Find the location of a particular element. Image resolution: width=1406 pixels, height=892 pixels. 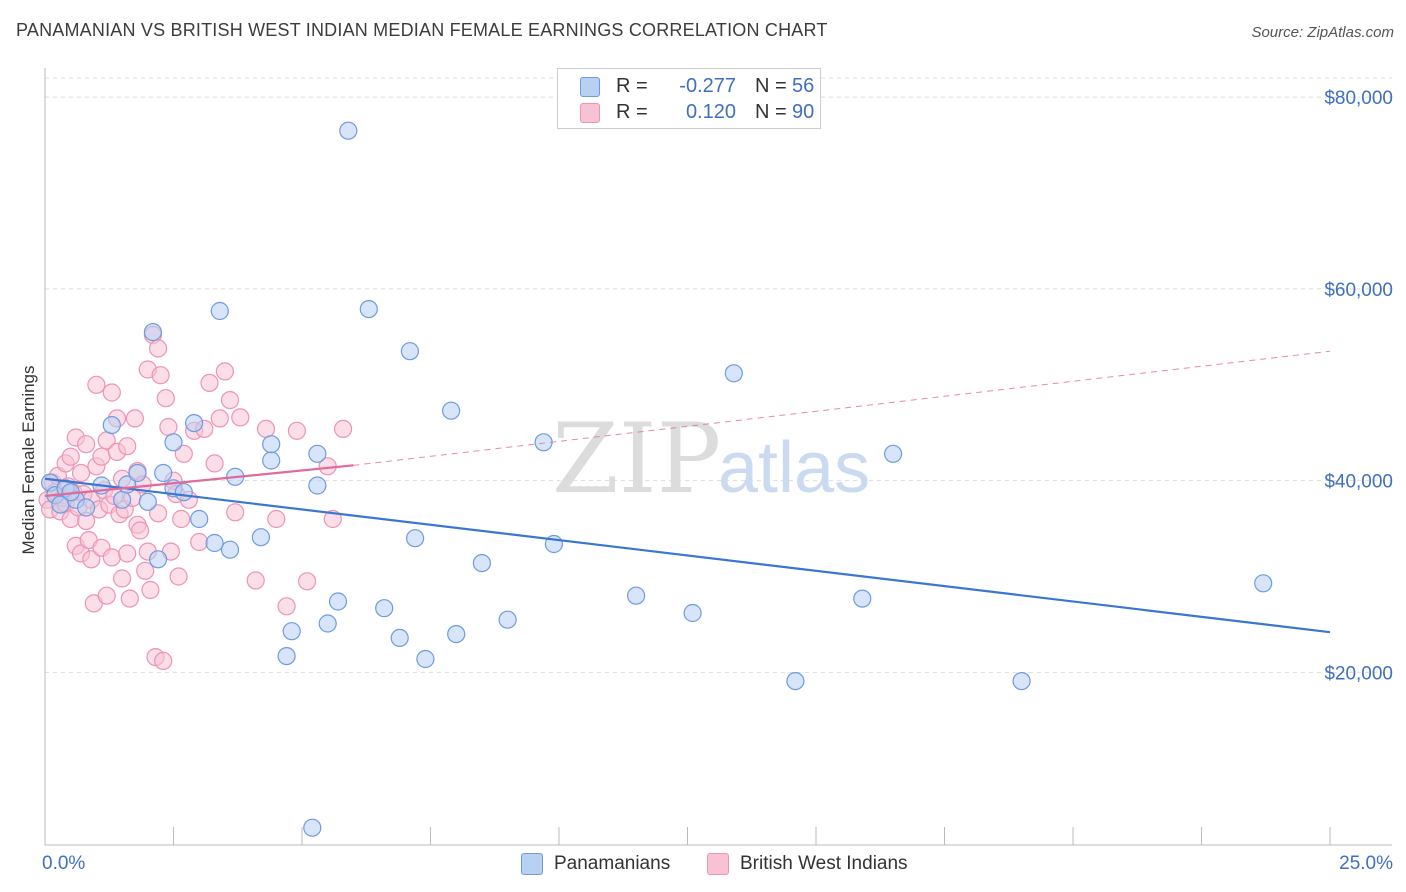

legend-r-value: -0.277 is located at coordinates (707, 86).